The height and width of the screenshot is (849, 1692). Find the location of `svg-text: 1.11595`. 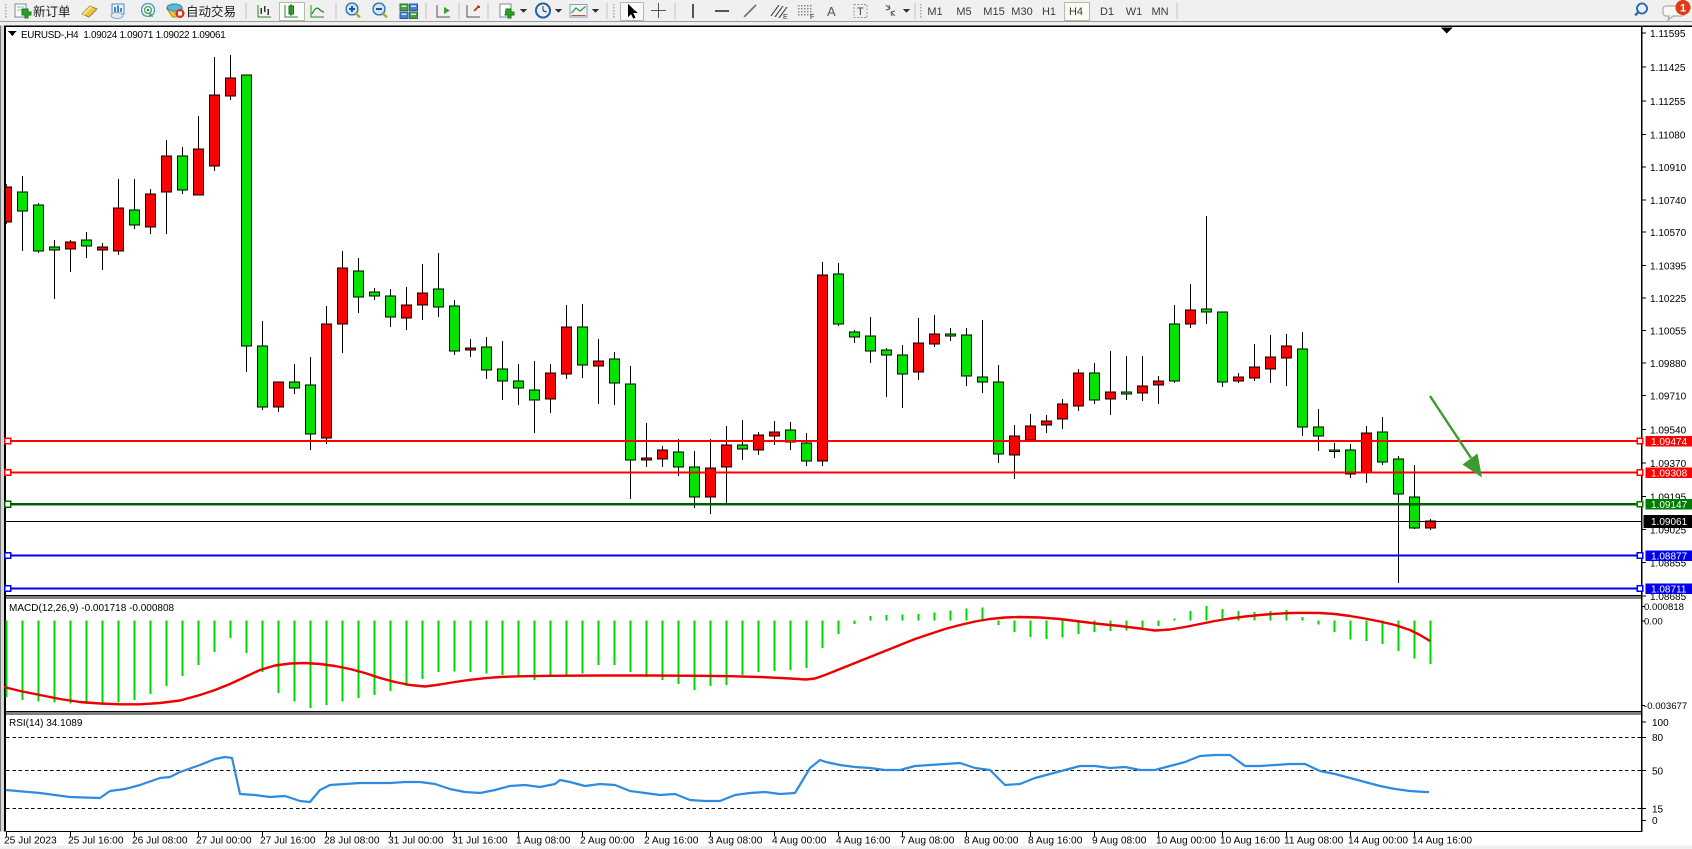

svg-text: 1.11595 is located at coordinates (1668, 34).